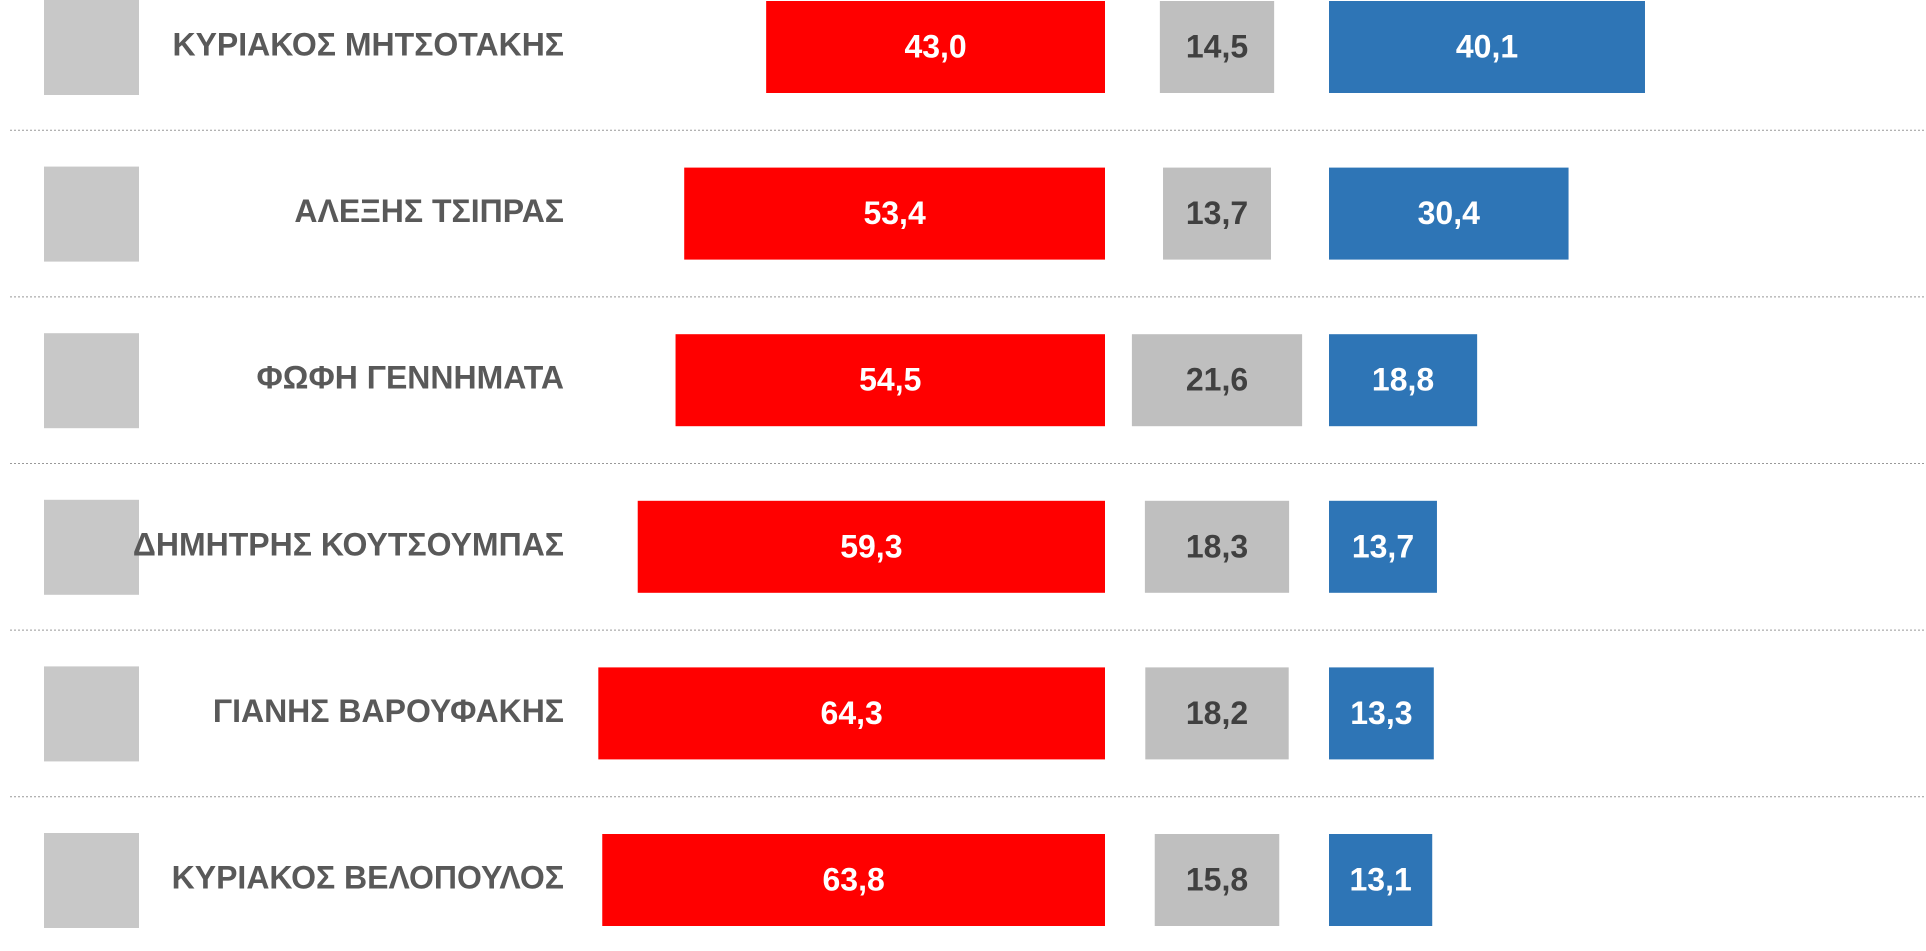  Describe the element at coordinates (429, 211) in the screenshot. I see `candidate-name: ΑΛΕΞΗΣ ΤΣΙΠΡΑΣ` at that location.